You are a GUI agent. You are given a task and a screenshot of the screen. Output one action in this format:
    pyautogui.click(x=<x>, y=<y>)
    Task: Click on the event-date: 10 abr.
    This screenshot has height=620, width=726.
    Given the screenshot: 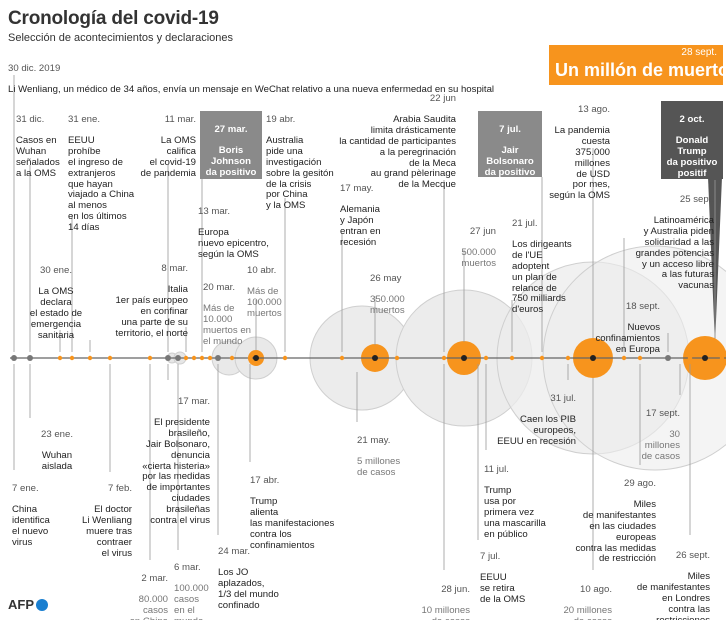 What is the action you would take?
    pyautogui.click(x=262, y=270)
    